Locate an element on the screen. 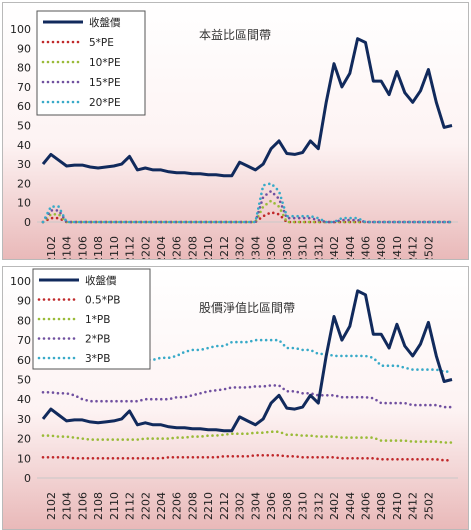 The height and width of the screenshot is (530, 471). chart-title: 股價淨值比區間帶 is located at coordinates (247, 307).